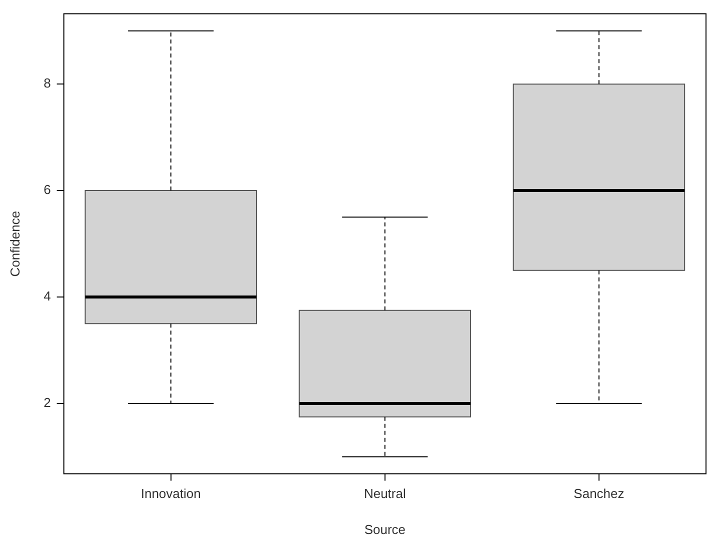  What do you see at coordinates (14, 243) in the screenshot?
I see `y-axis-title: Confidence` at bounding box center [14, 243].